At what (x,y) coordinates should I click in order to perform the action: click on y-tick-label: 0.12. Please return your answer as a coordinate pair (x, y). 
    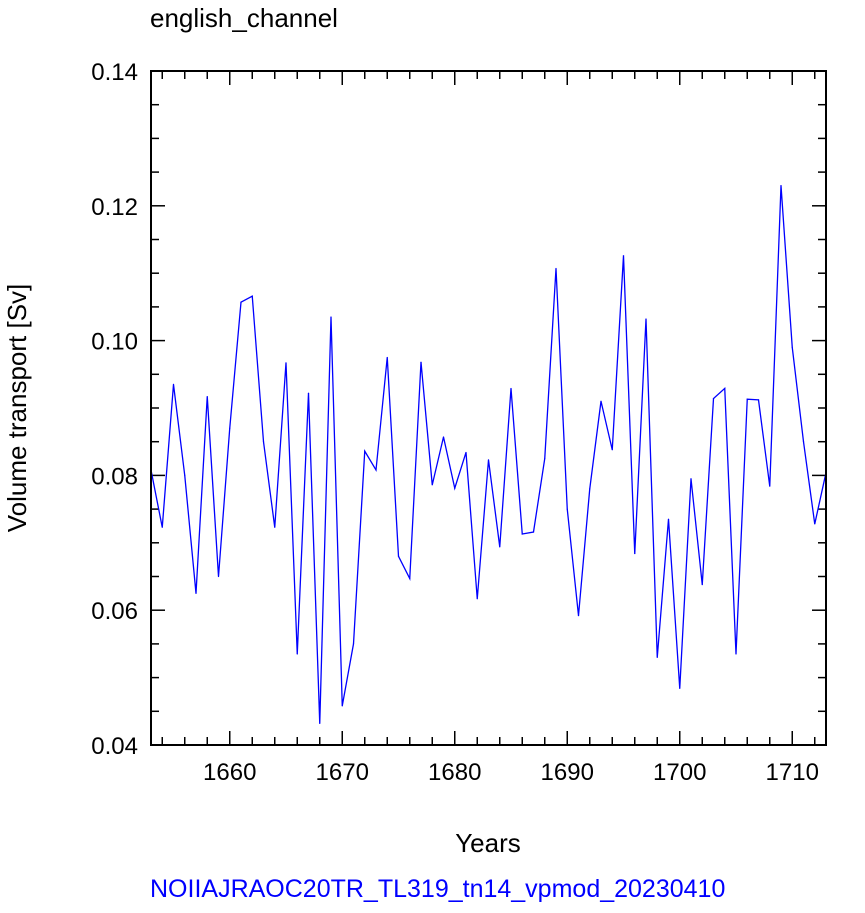
    Looking at the image, I should click on (114, 207).